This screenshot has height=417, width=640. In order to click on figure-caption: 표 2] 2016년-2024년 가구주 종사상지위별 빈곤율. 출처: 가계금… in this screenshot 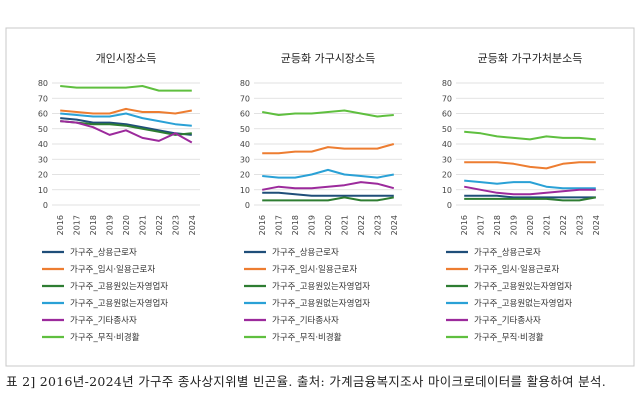, I will do `click(306, 381)`.